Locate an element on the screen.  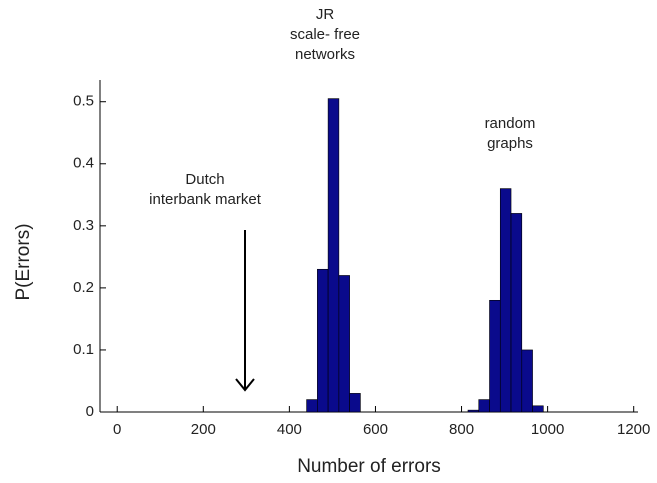
y-tick-label: 0.2 is located at coordinates (83, 287).